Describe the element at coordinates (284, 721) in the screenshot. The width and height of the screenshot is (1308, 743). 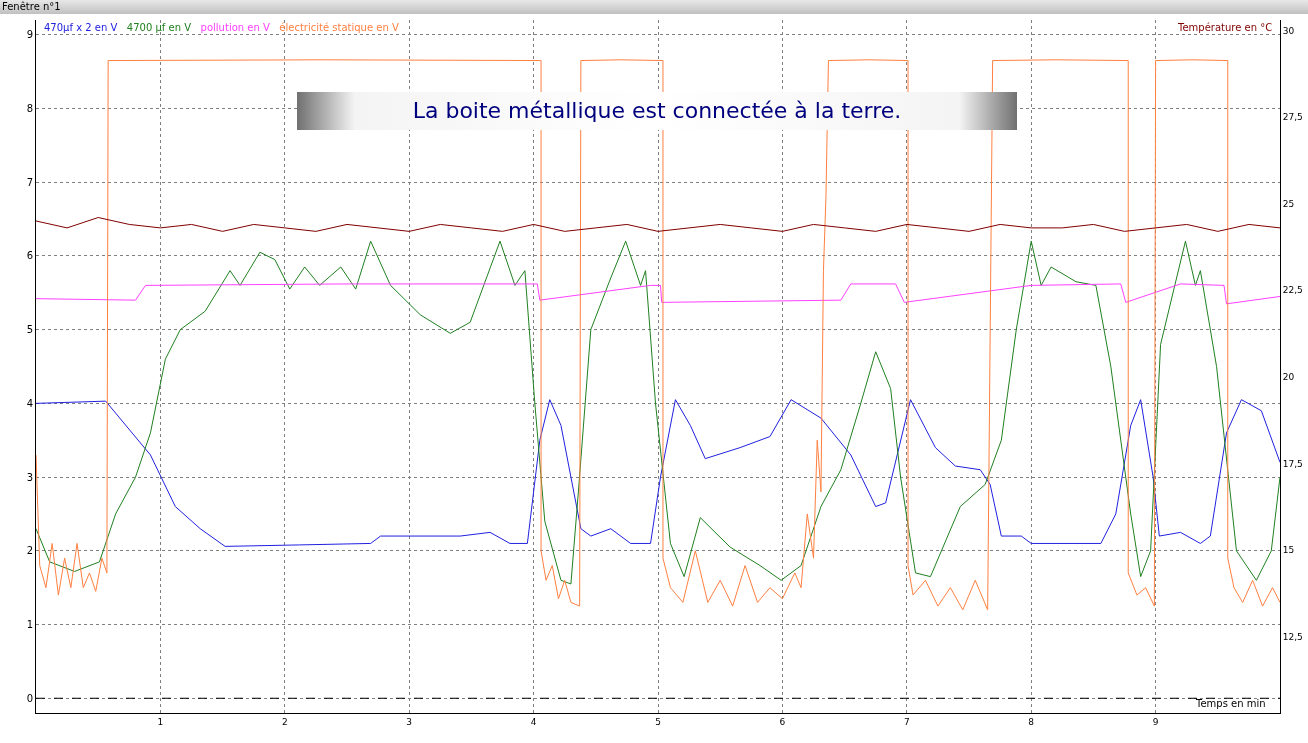
I see `x-tick-label: 2` at that location.